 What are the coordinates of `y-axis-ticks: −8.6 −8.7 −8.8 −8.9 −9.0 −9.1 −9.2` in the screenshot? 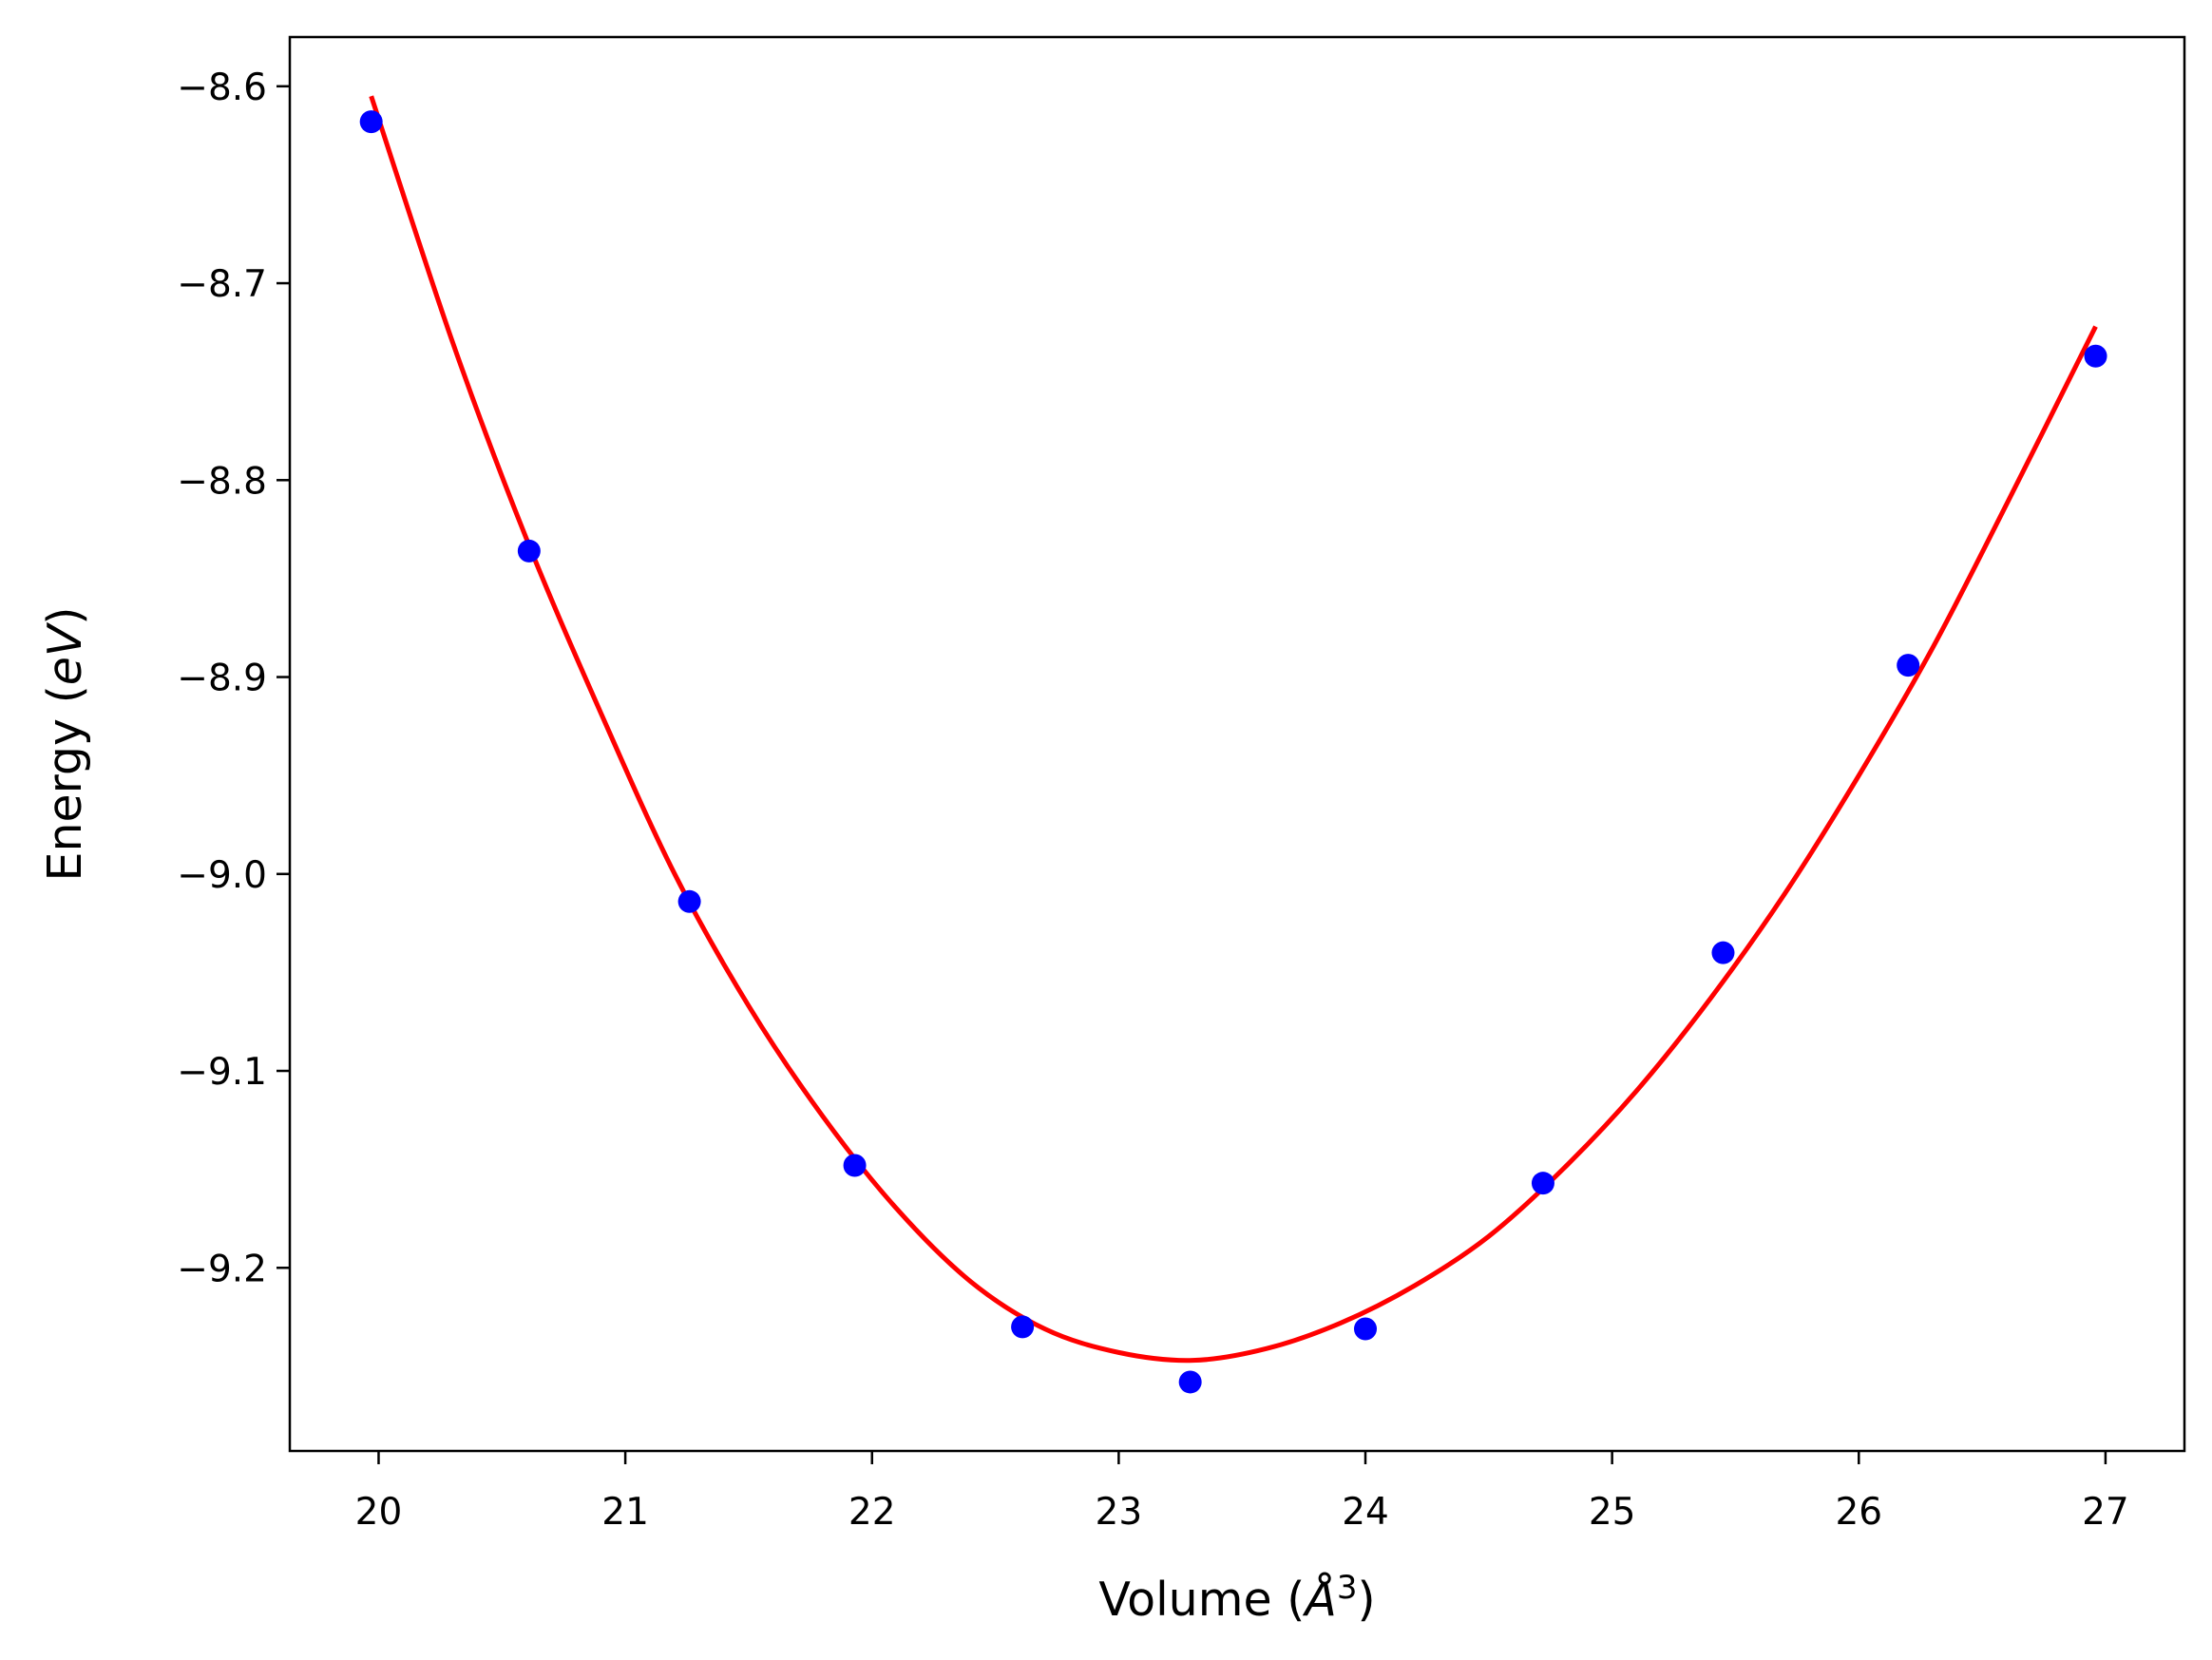 It's located at (233, 678).